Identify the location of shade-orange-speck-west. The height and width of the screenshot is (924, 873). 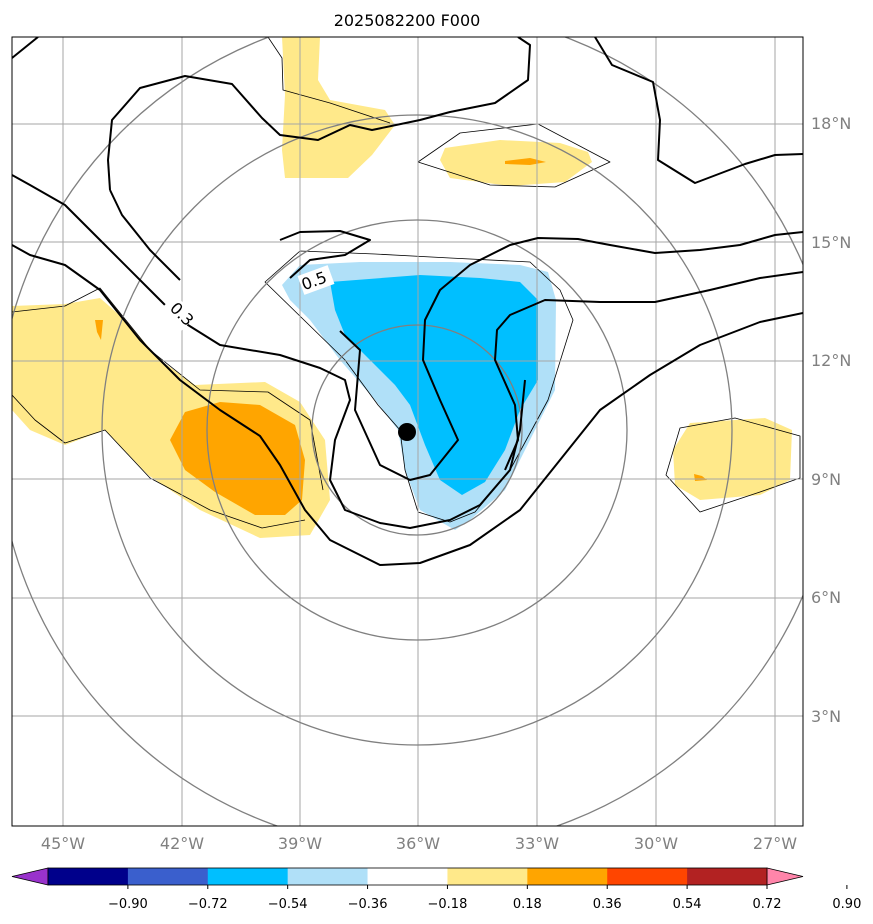
(99, 330).